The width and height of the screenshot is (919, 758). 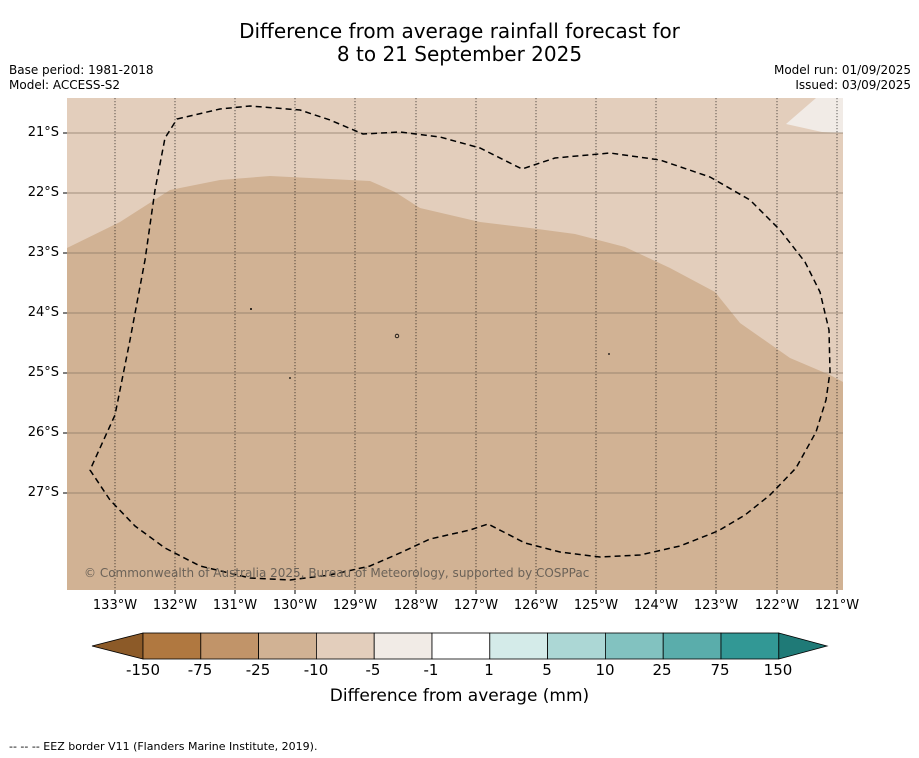 What do you see at coordinates (777, 605) in the screenshot?
I see `lon-label-122w: 122°W` at bounding box center [777, 605].